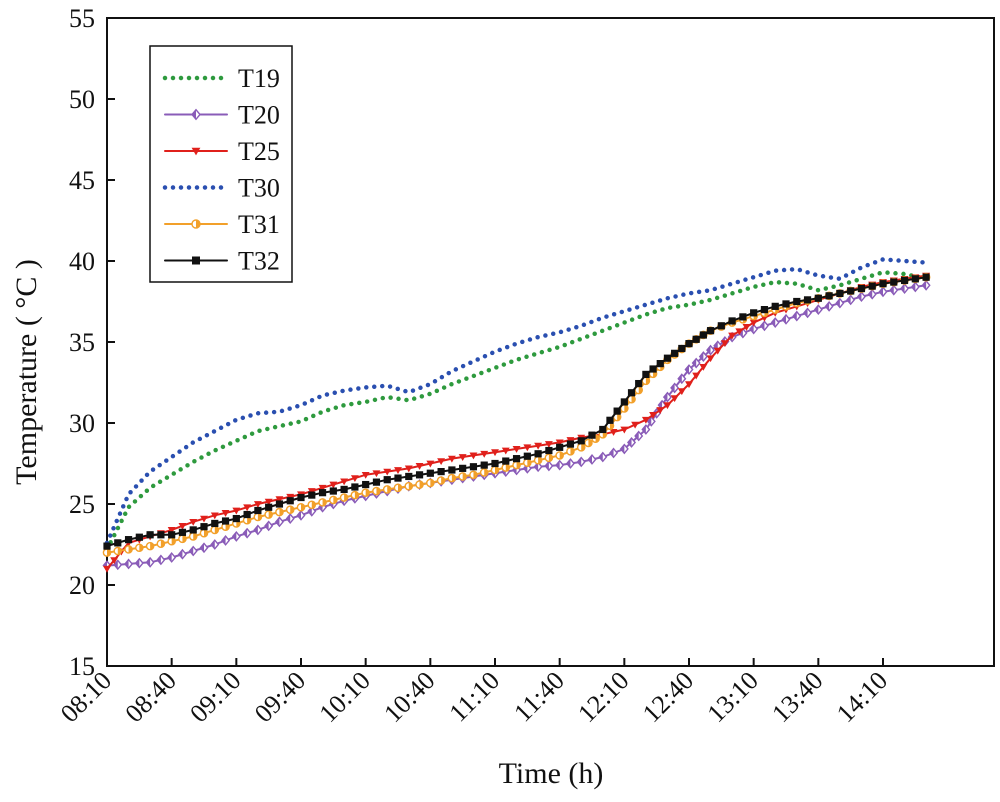 The width and height of the screenshot is (1000, 802). Describe the element at coordinates (82, 99) in the screenshot. I see `y-tick-label: 50` at that location.